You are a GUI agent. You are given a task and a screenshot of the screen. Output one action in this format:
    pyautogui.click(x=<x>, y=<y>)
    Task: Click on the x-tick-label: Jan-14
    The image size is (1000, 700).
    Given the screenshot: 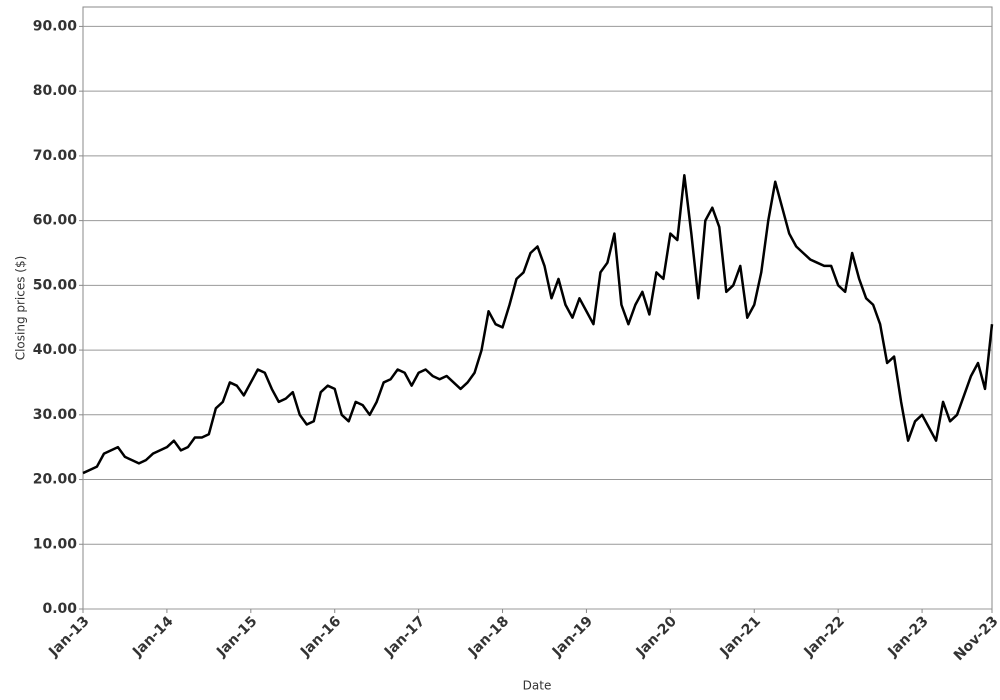 What is the action you would take?
    pyautogui.click(x=152, y=636)
    